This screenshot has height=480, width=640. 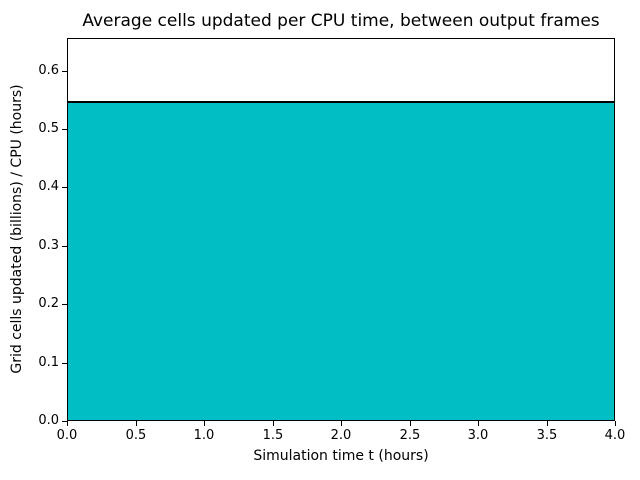 I want to click on x-axis-label: Simulation time t (hours), so click(x=341, y=456).